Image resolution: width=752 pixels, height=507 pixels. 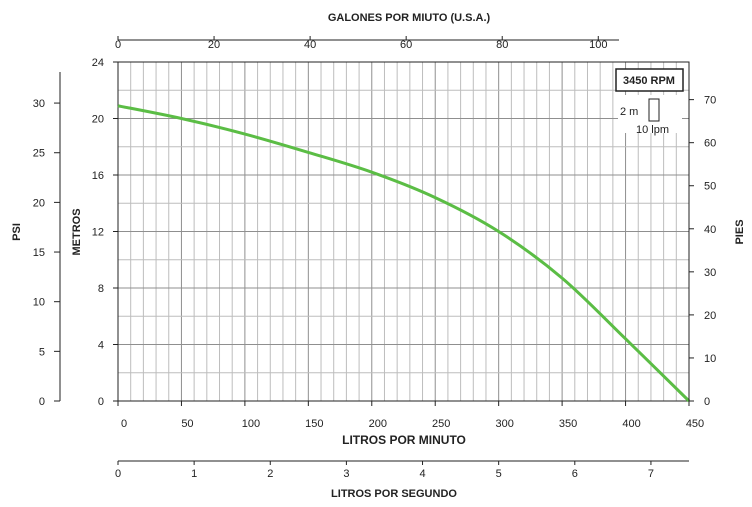 What do you see at coordinates (39, 203) in the screenshot?
I see `psi-tick-label: 20` at bounding box center [39, 203].